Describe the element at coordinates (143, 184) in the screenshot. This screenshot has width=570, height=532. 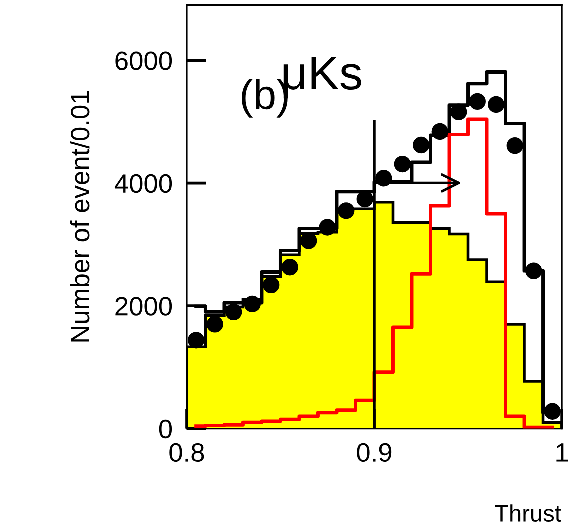
I see `y-tick-label: 4000` at that location.